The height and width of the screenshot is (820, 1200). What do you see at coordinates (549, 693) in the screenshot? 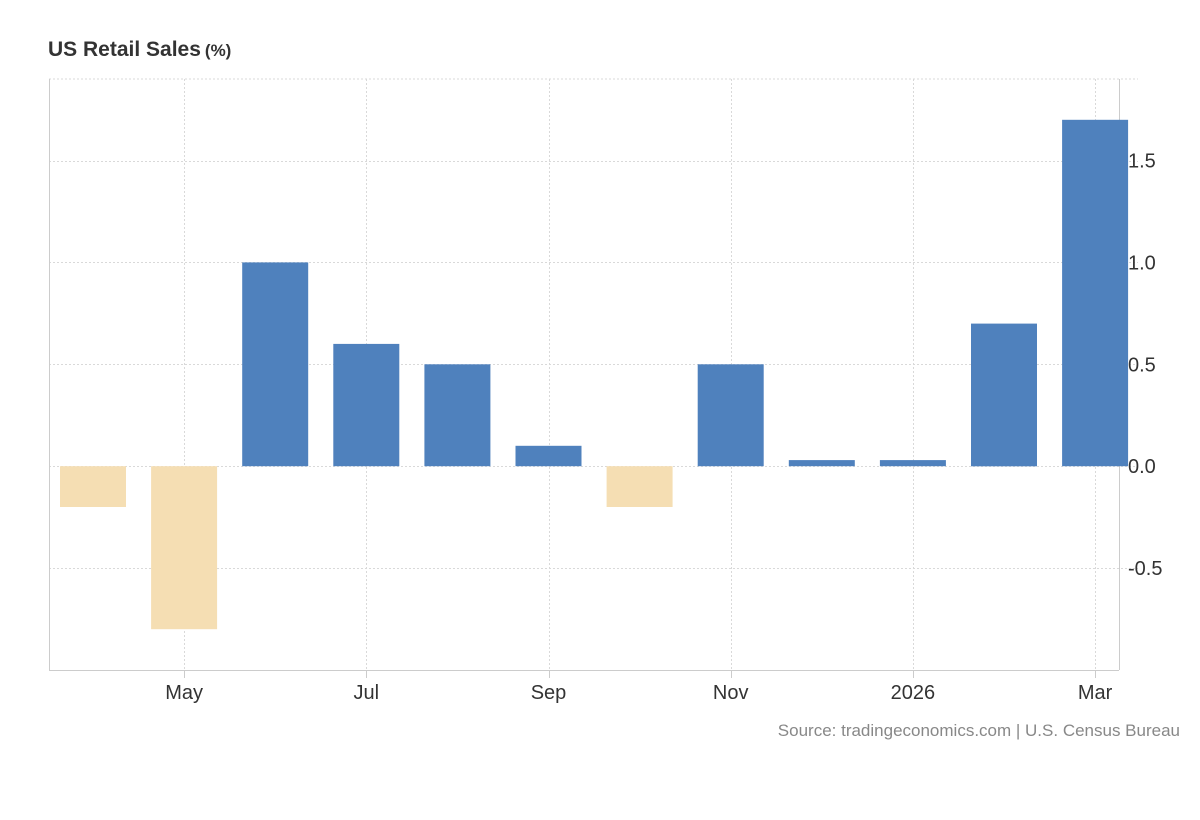
I see `x-tick-label: Sep` at bounding box center [549, 693].